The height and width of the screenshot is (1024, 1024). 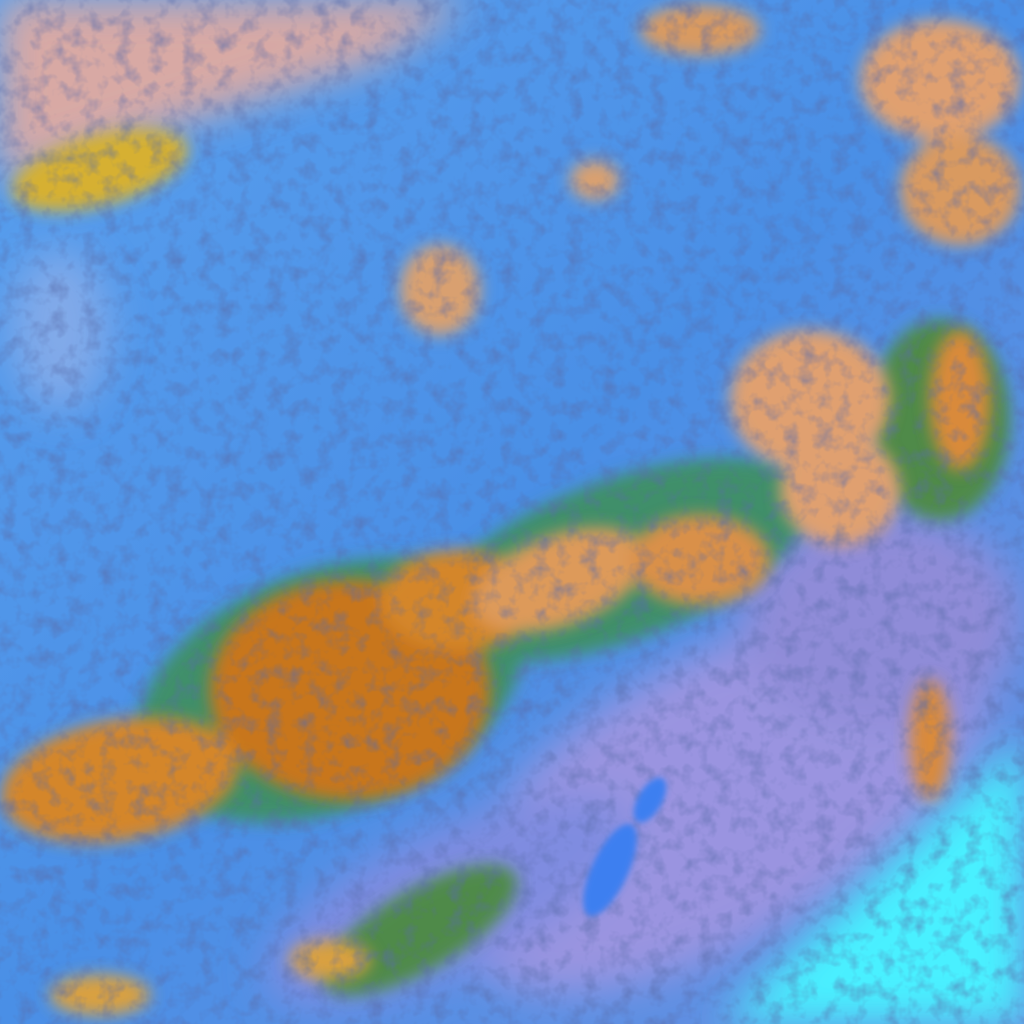 I want to click on lake-features, so click(x=625, y=846).